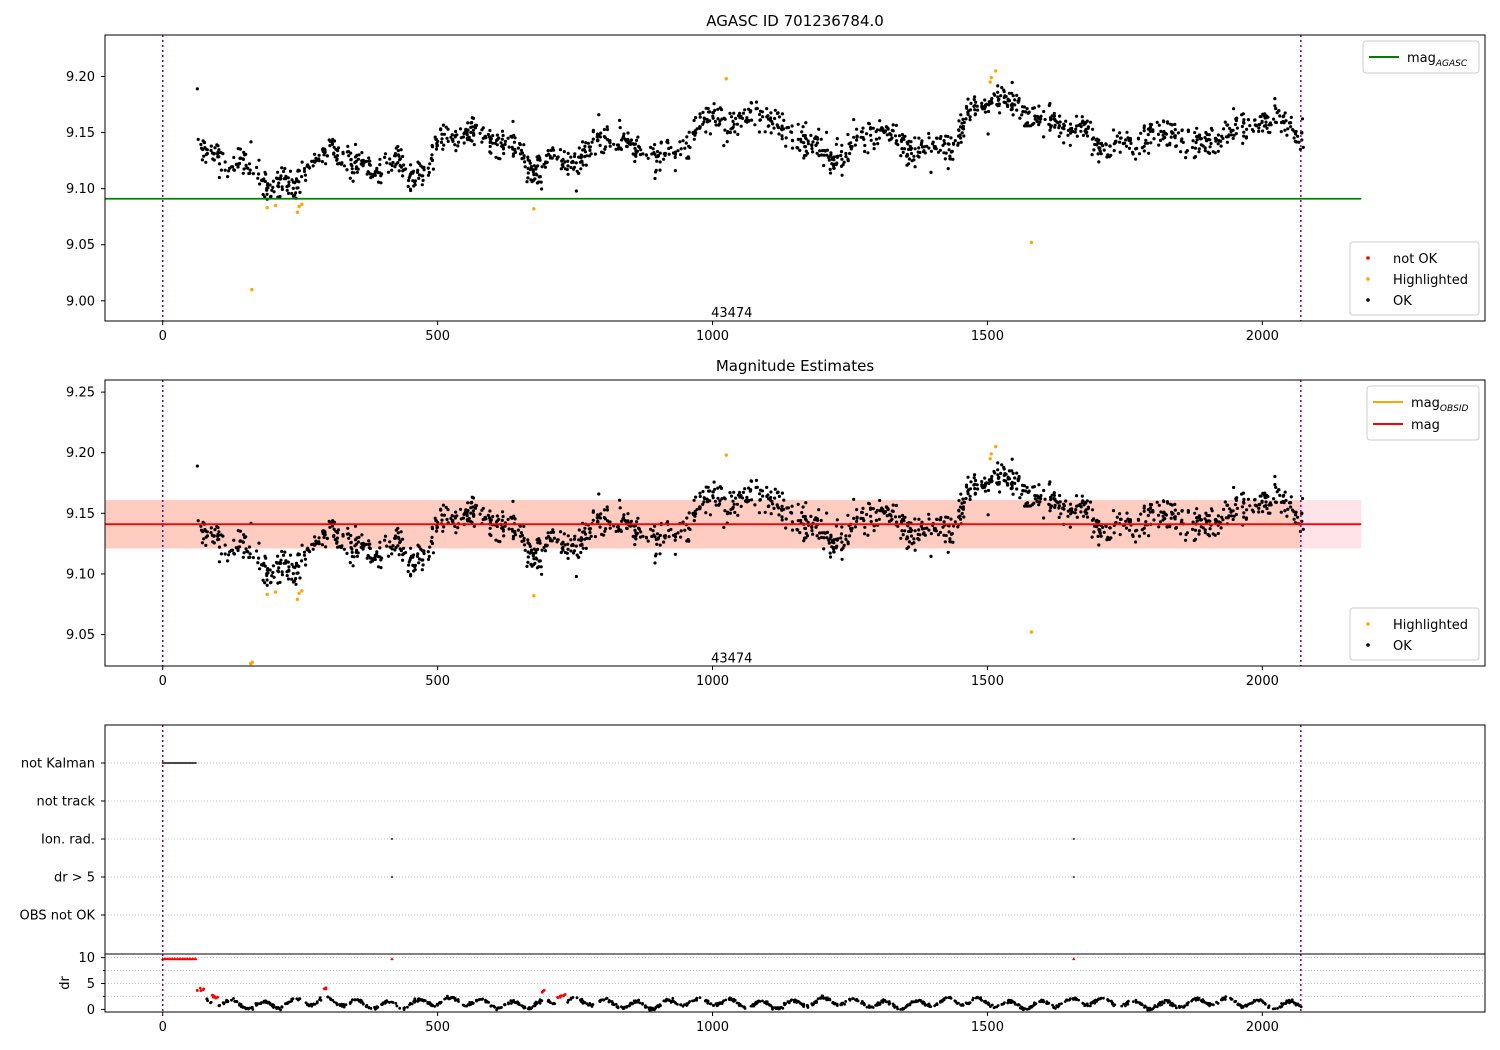 The image size is (1500, 1050). I want to click on legend-box, so click(1421, 57).